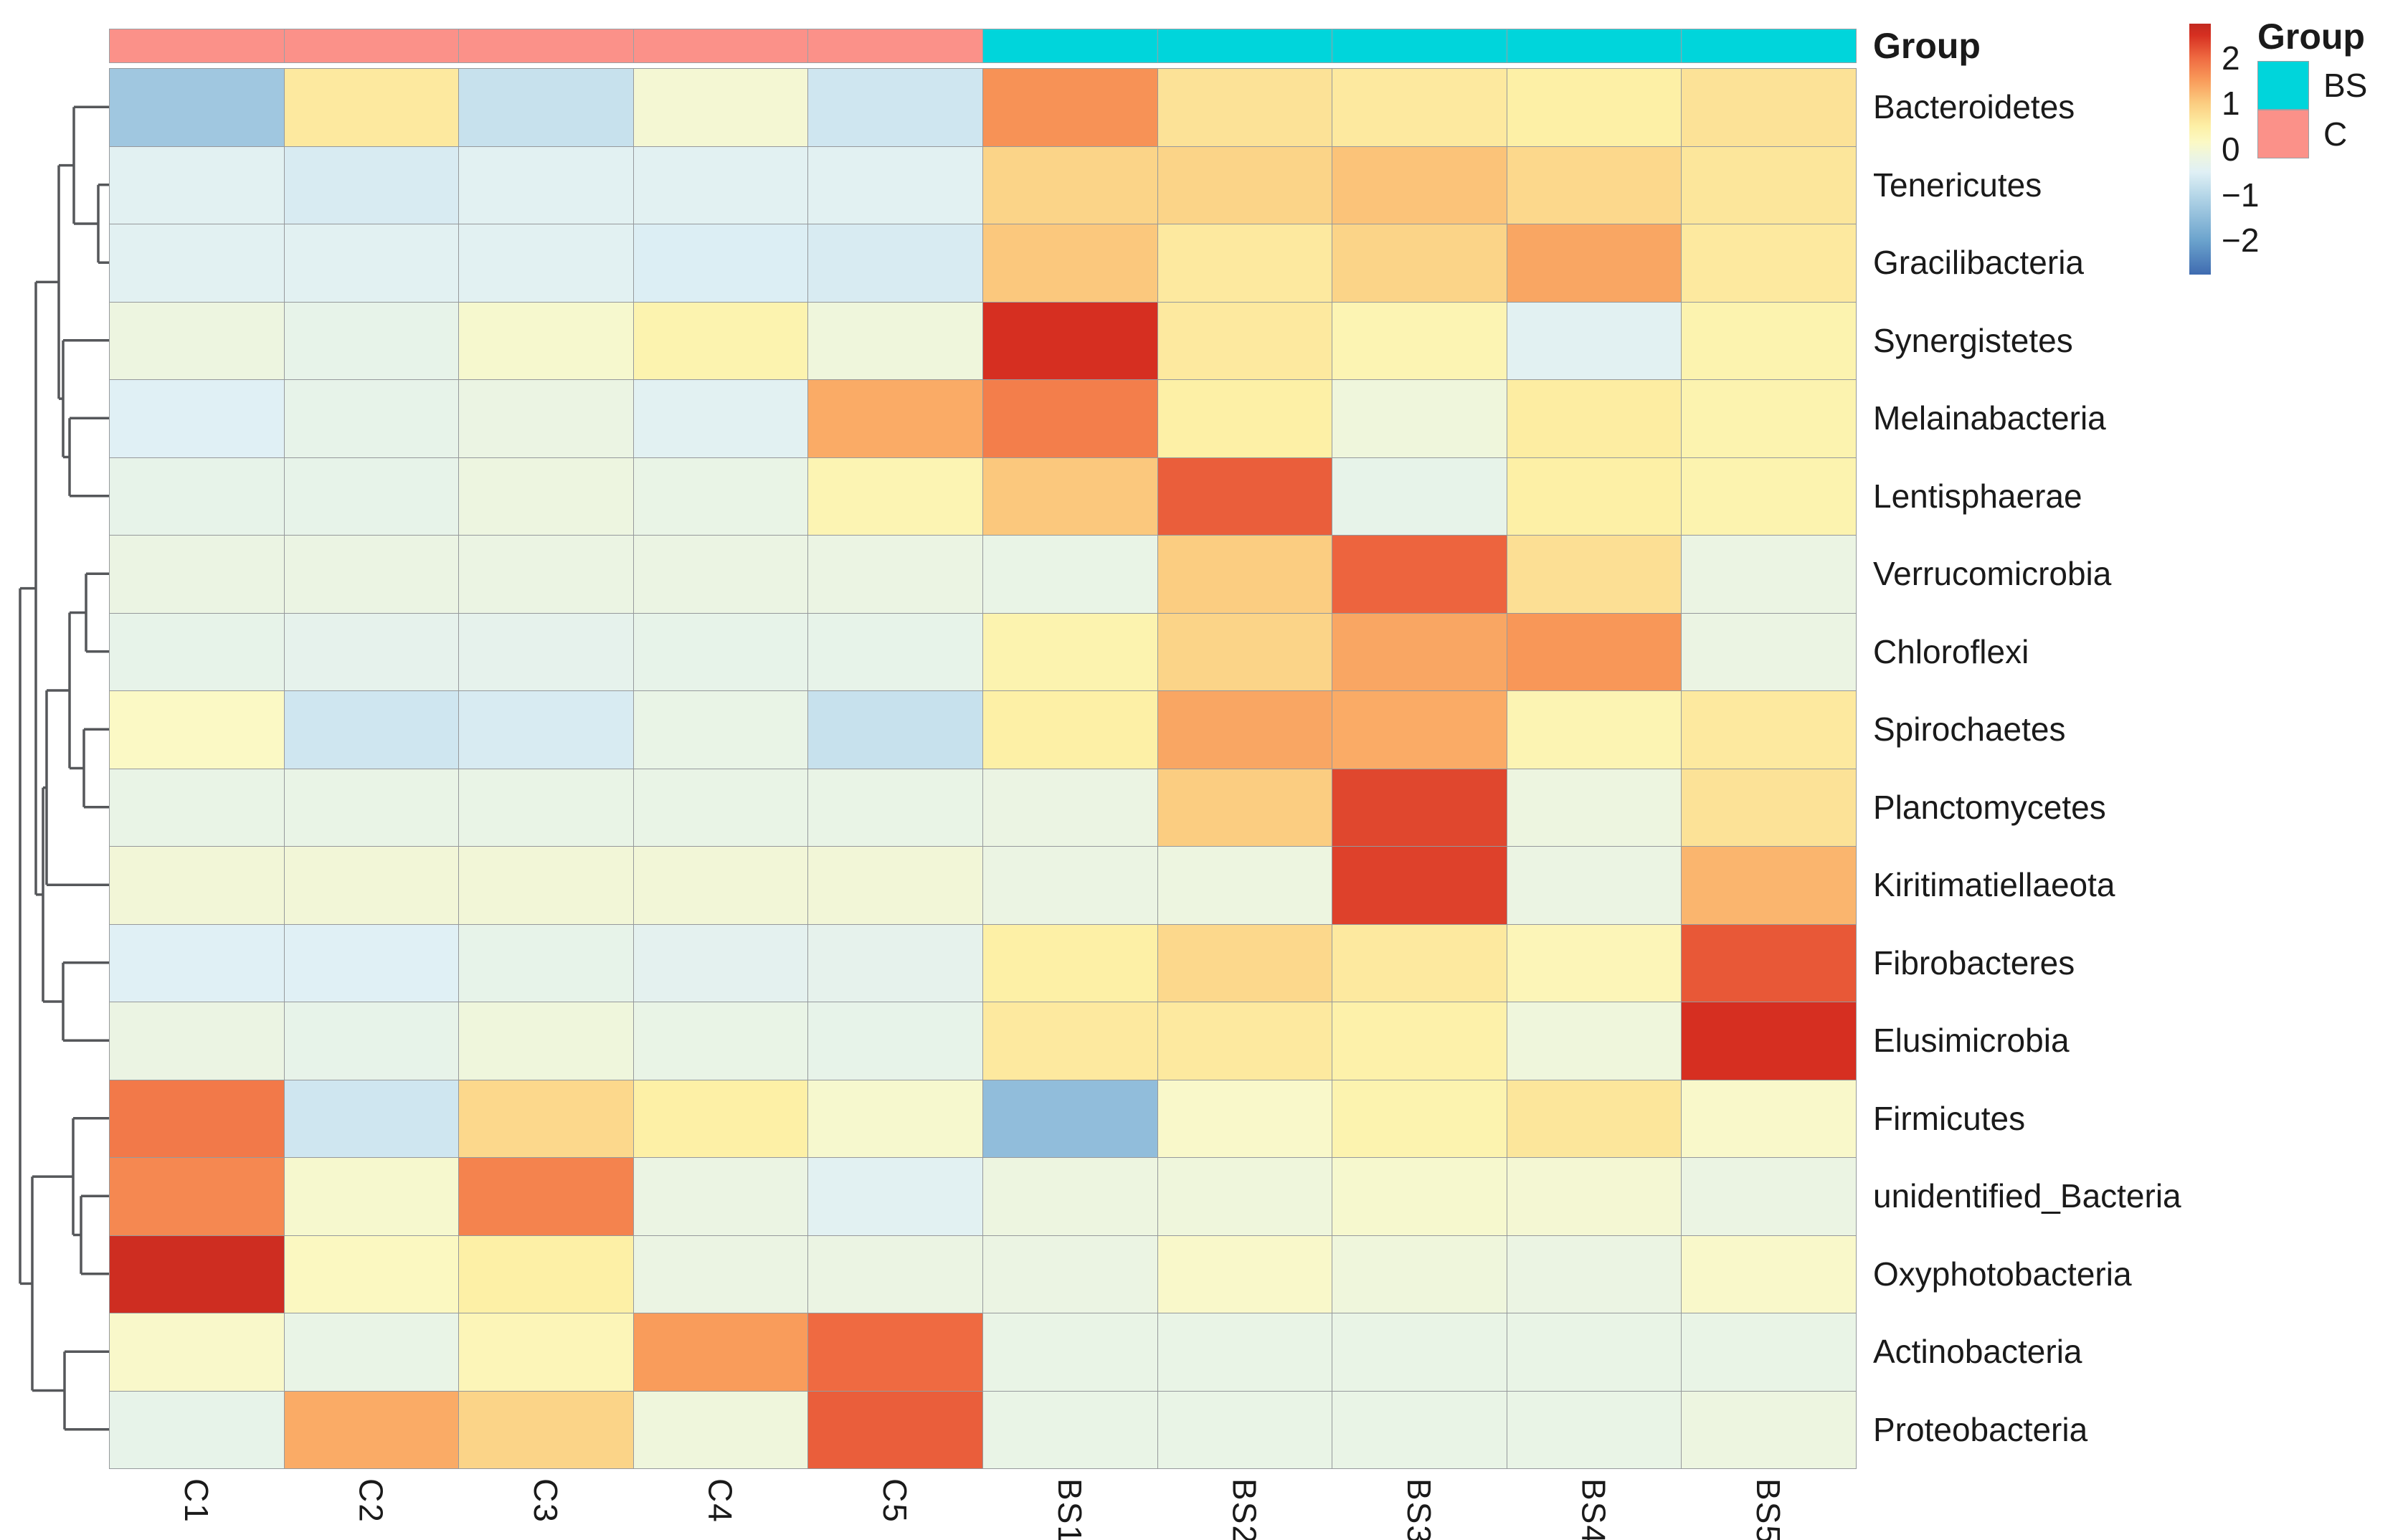 This screenshot has width=2403, height=1540. Describe the element at coordinates (1927, 46) in the screenshot. I see `annotation-bar-title: Group` at that location.